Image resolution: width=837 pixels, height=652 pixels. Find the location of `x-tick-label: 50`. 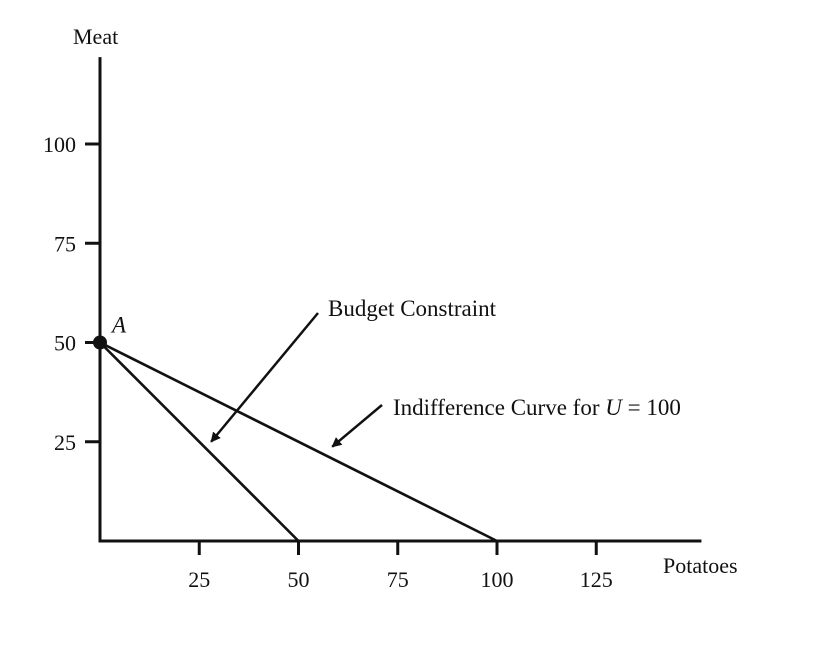

x-tick-label: 50 is located at coordinates (299, 579).